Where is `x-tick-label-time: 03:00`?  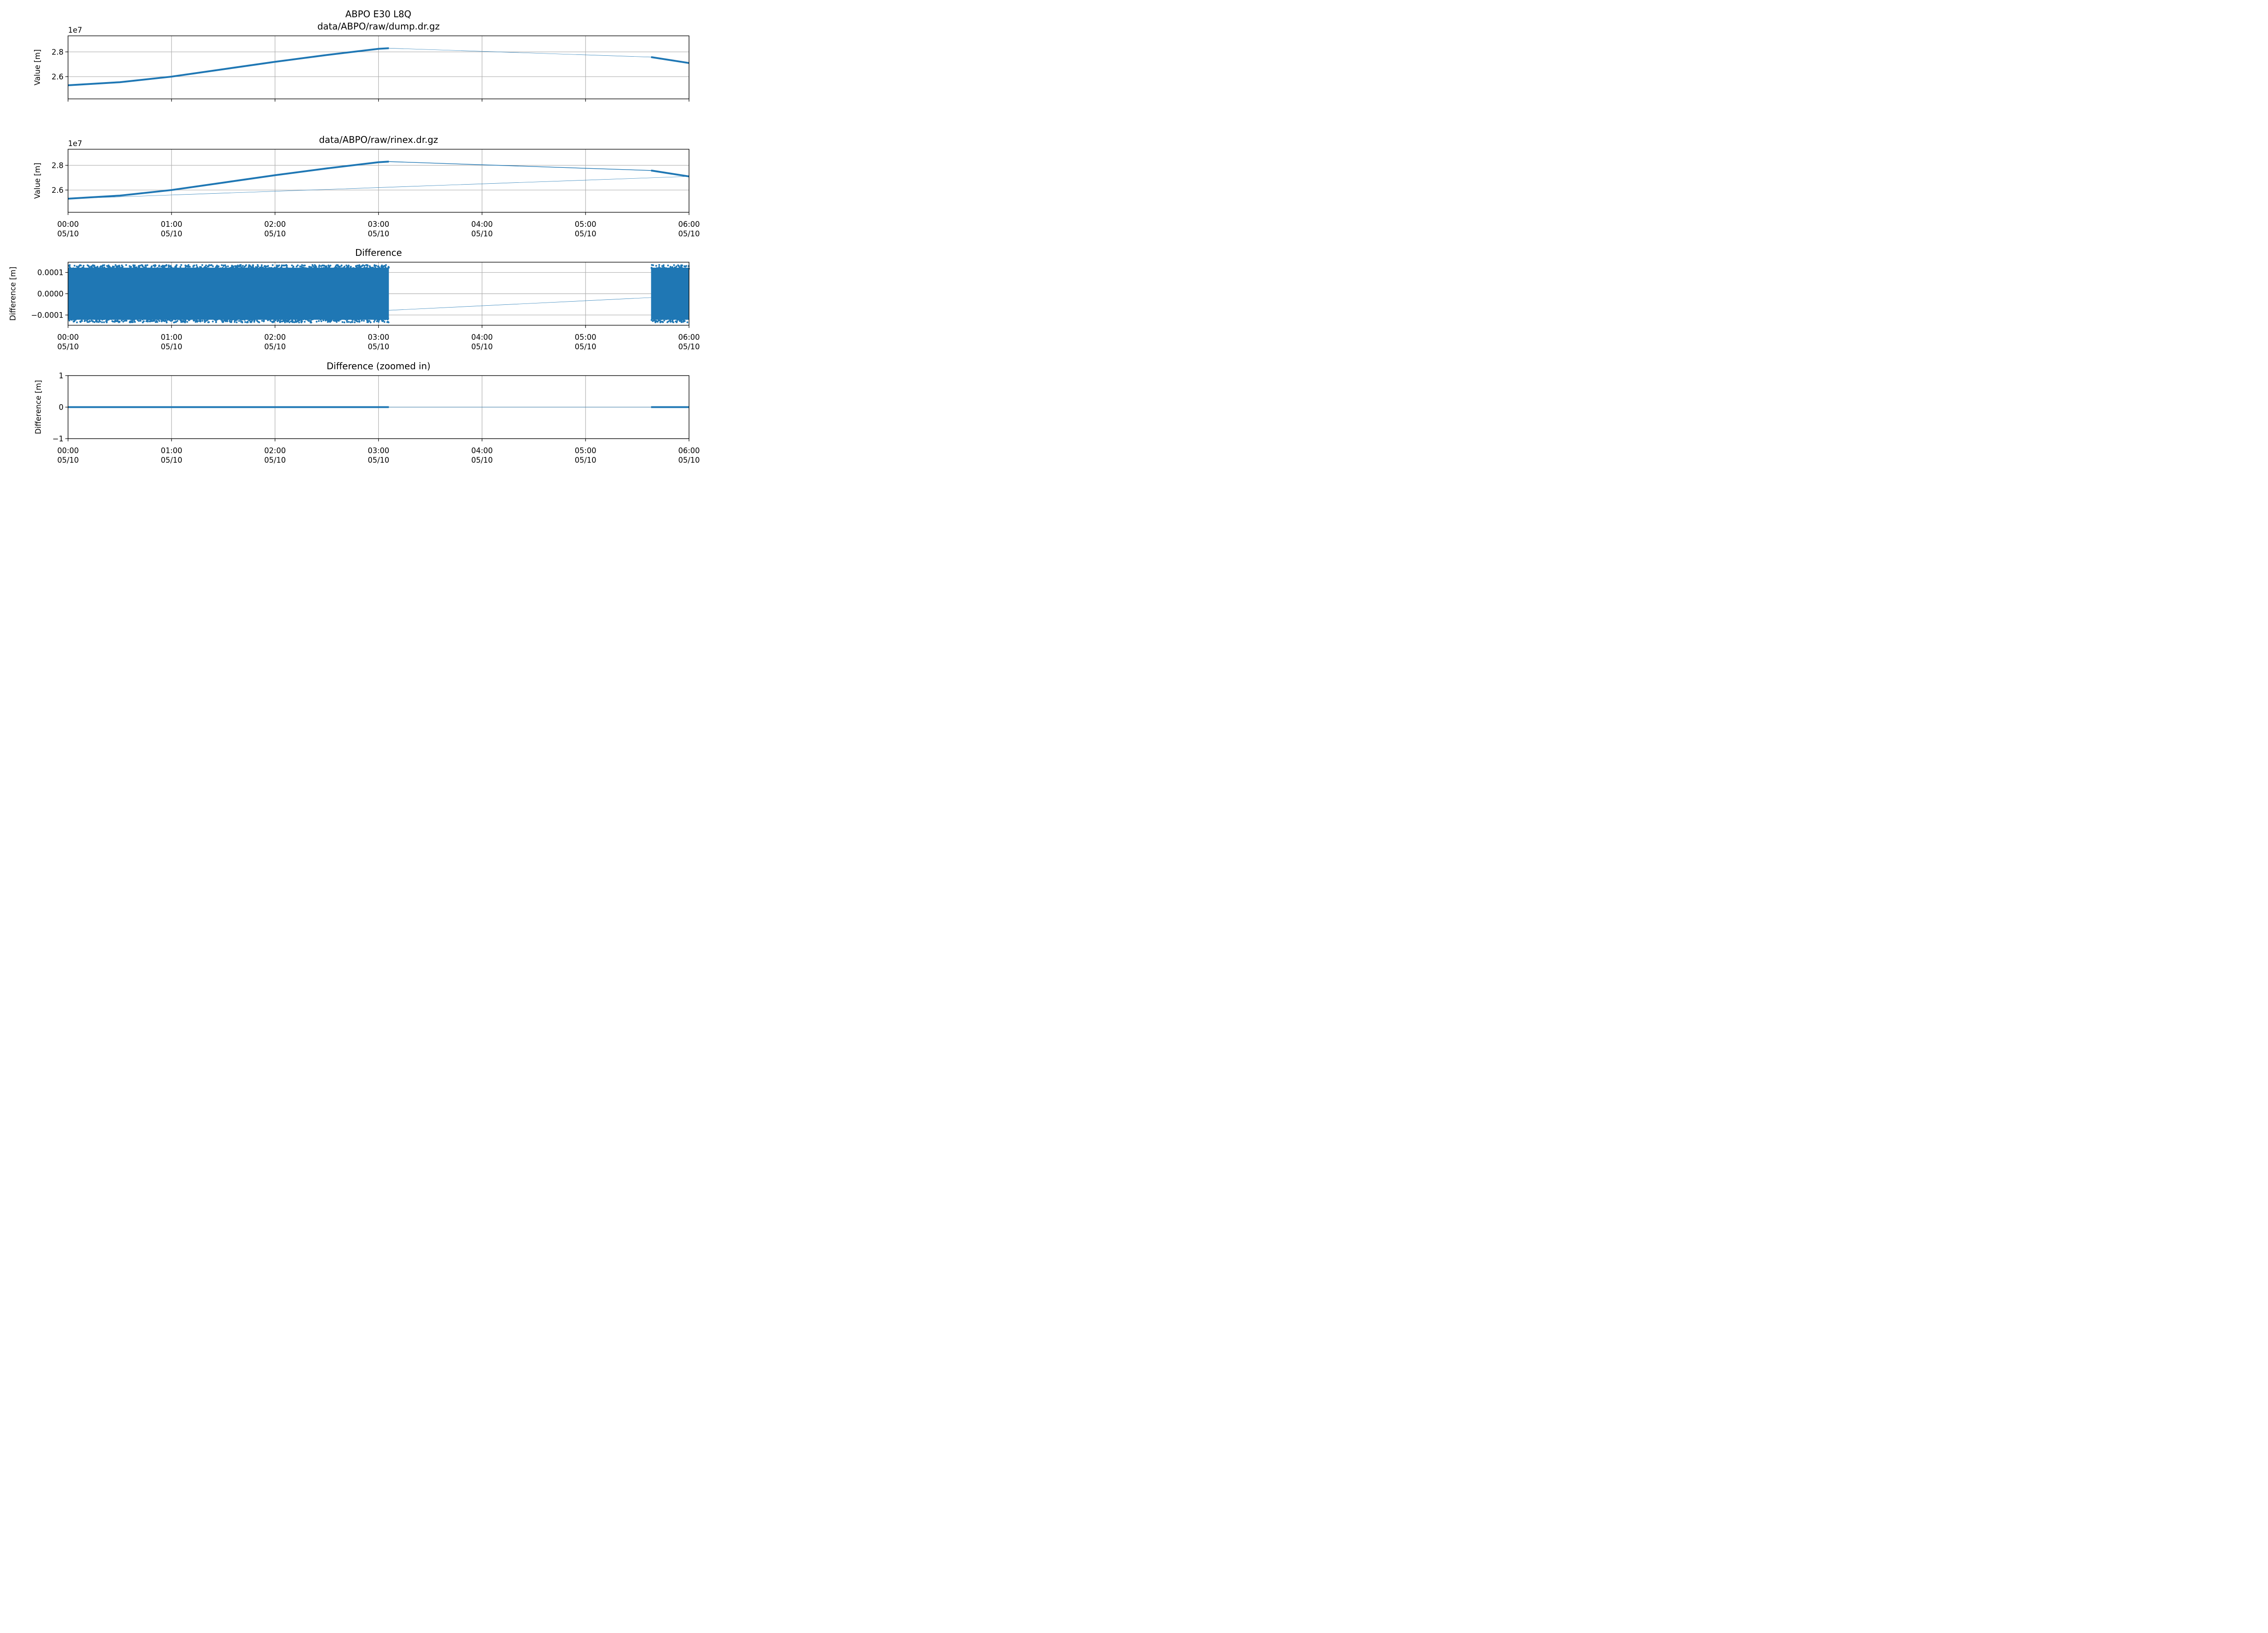
x-tick-label-time: 03:00 is located at coordinates (379, 337).